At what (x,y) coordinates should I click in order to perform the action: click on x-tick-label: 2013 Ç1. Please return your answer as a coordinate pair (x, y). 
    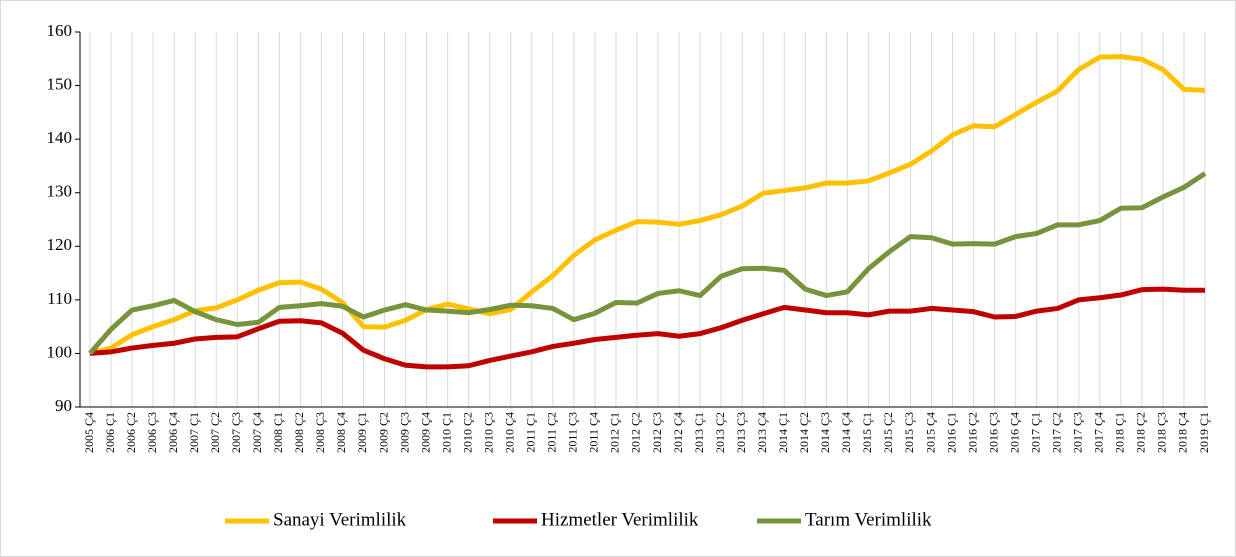
    Looking at the image, I should click on (699, 432).